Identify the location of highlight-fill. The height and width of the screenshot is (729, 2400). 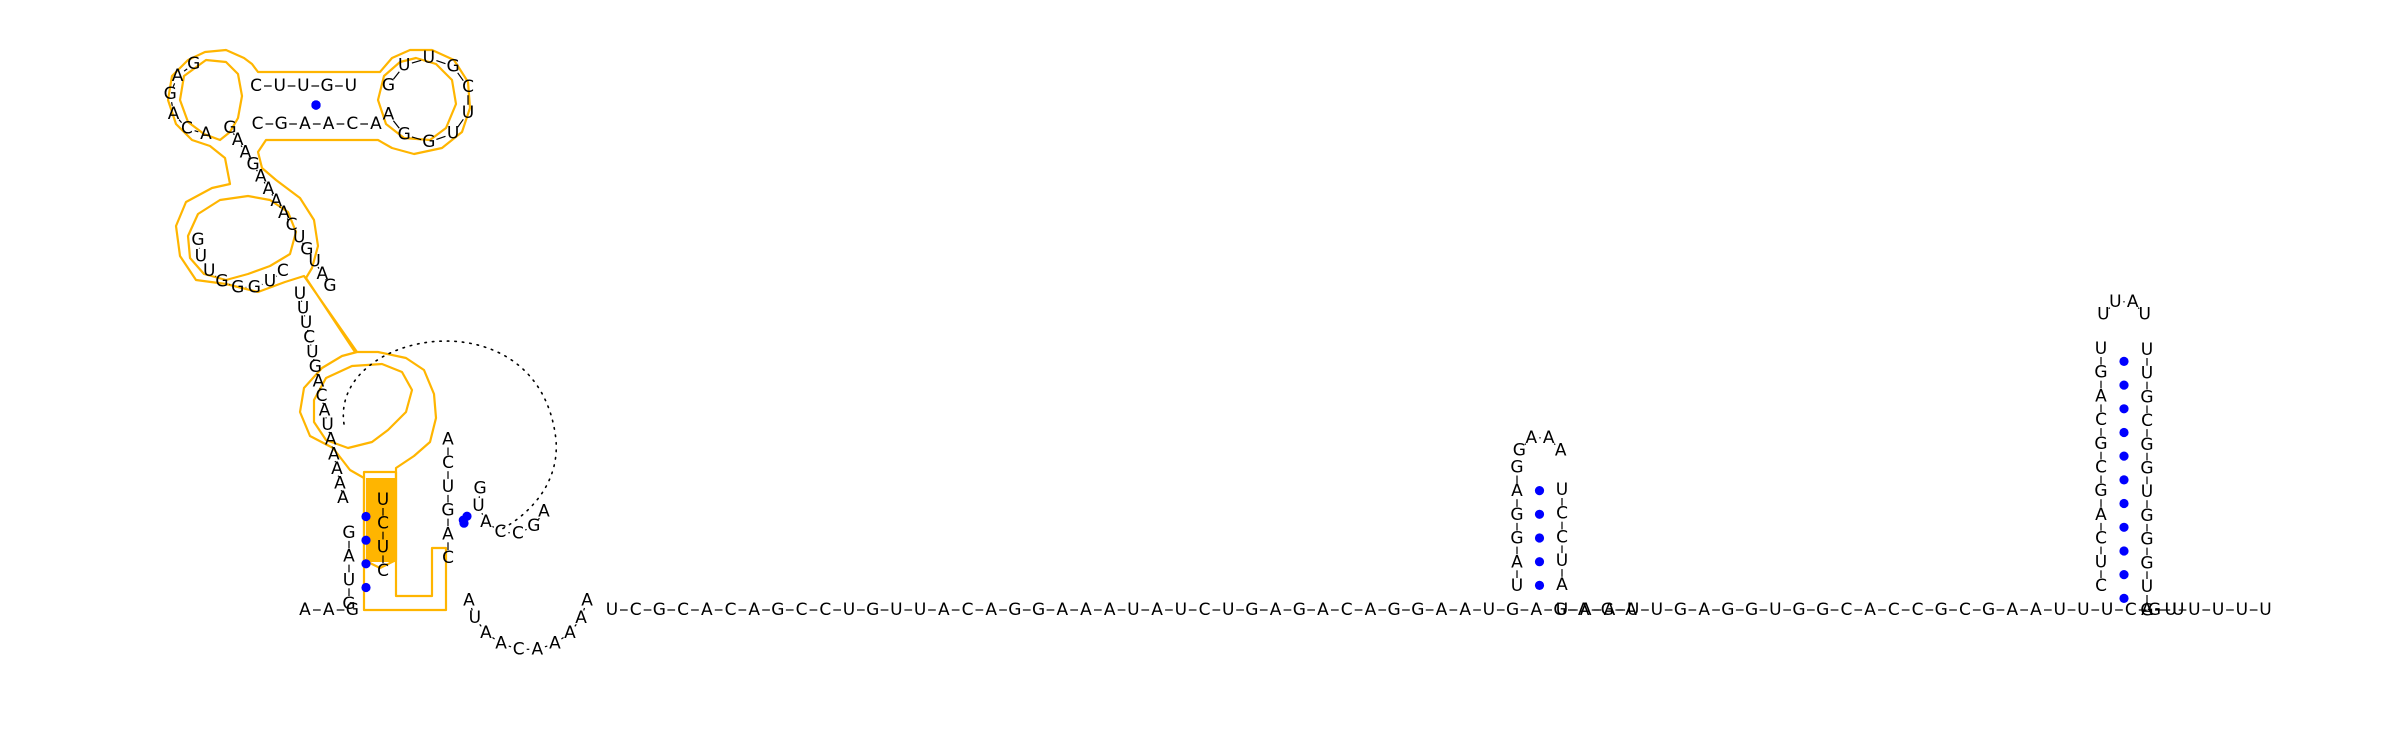
(381, 520).